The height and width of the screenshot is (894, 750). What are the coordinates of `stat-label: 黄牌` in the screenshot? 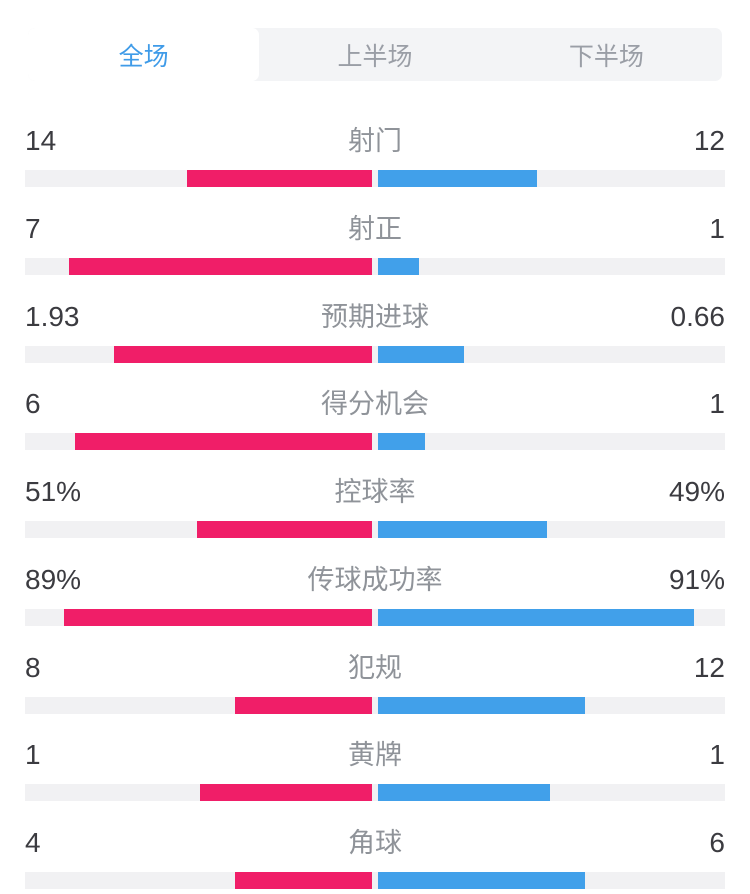 It's located at (375, 755).